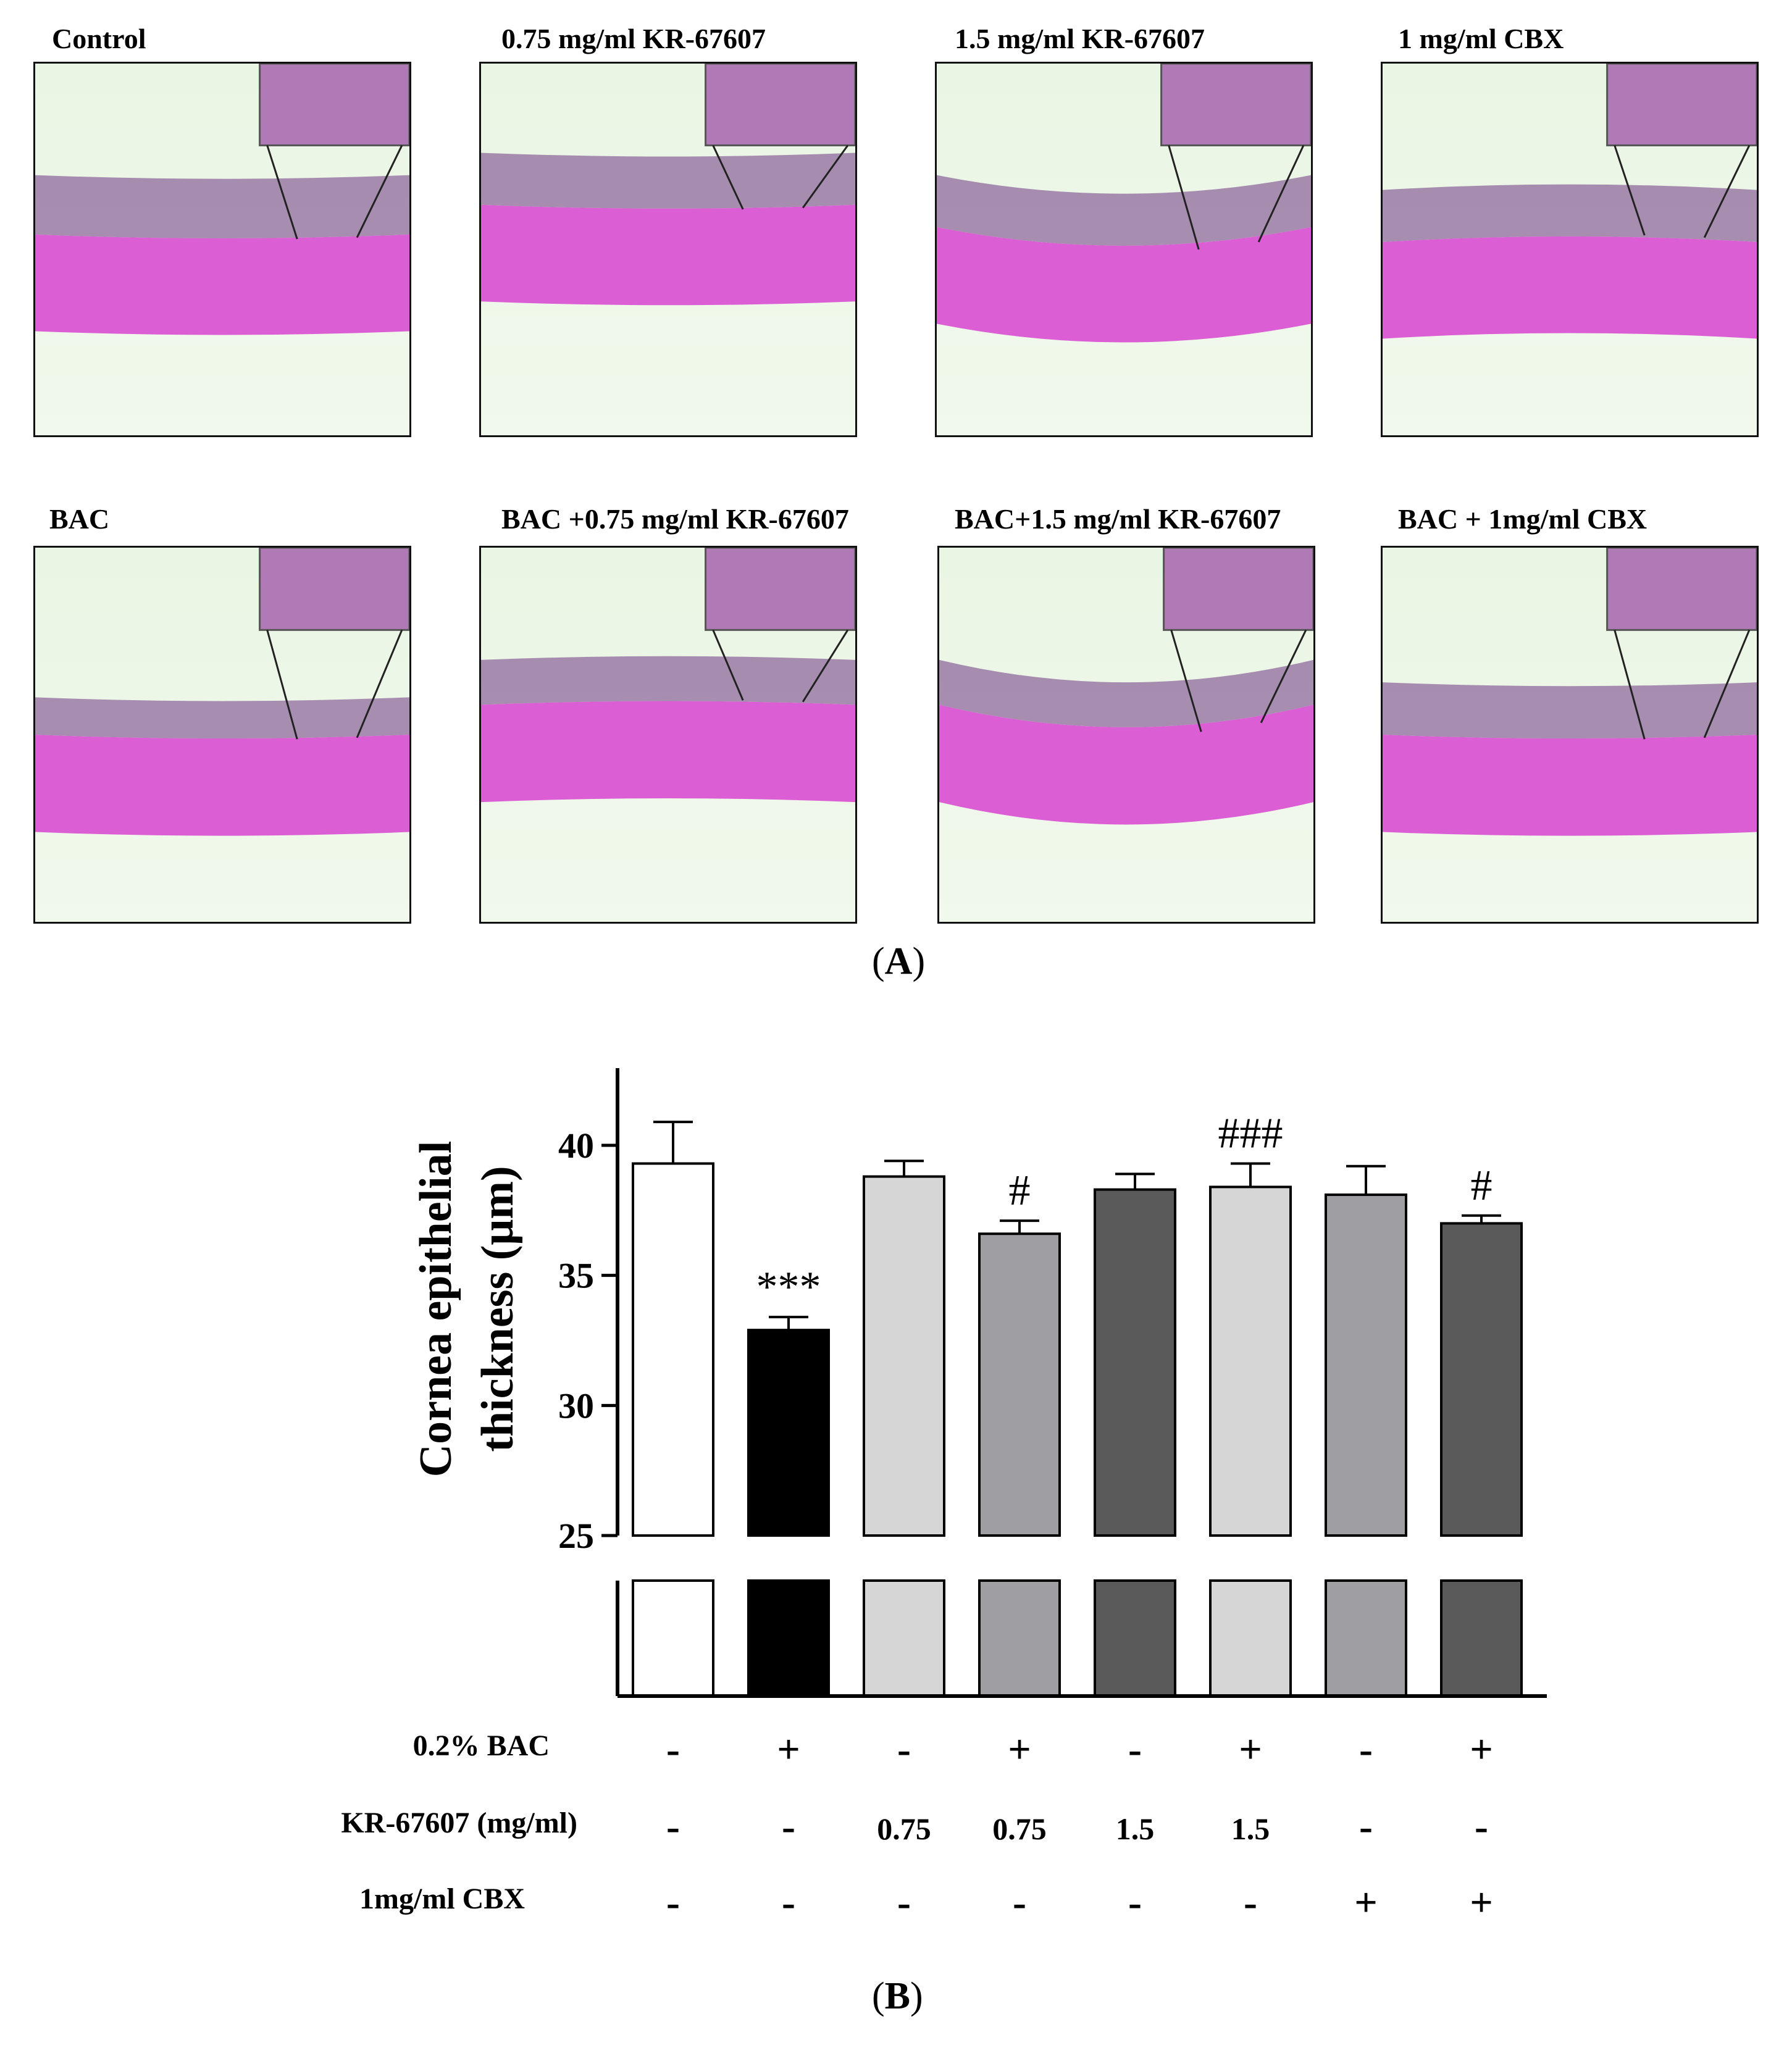  I want to click on y-tick-label-30: 30, so click(576, 1406).